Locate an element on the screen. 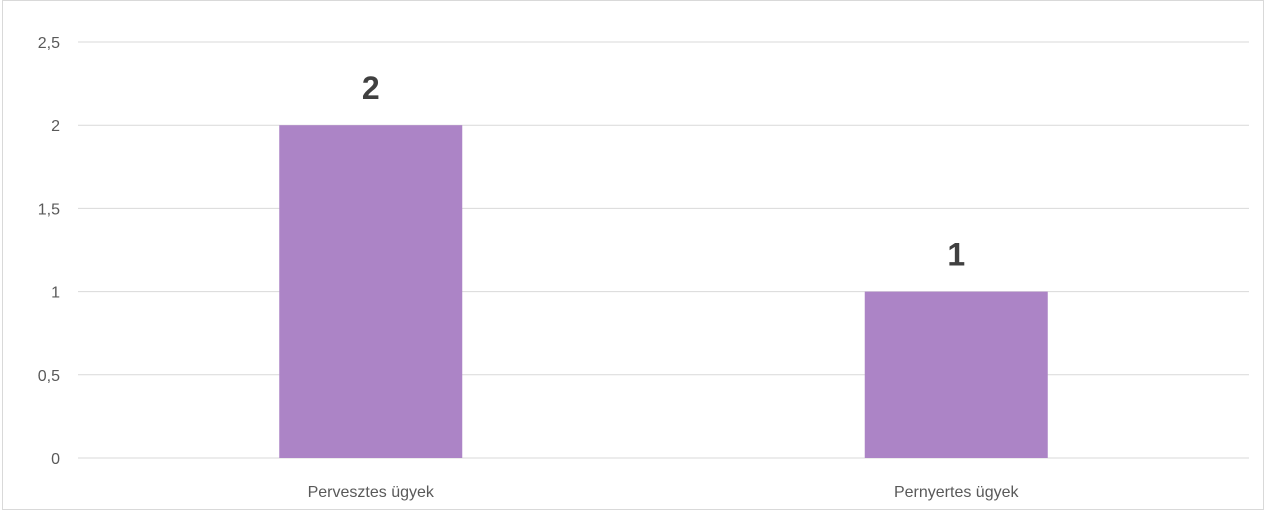  y-tick-label: 0,5 is located at coordinates (49, 376).